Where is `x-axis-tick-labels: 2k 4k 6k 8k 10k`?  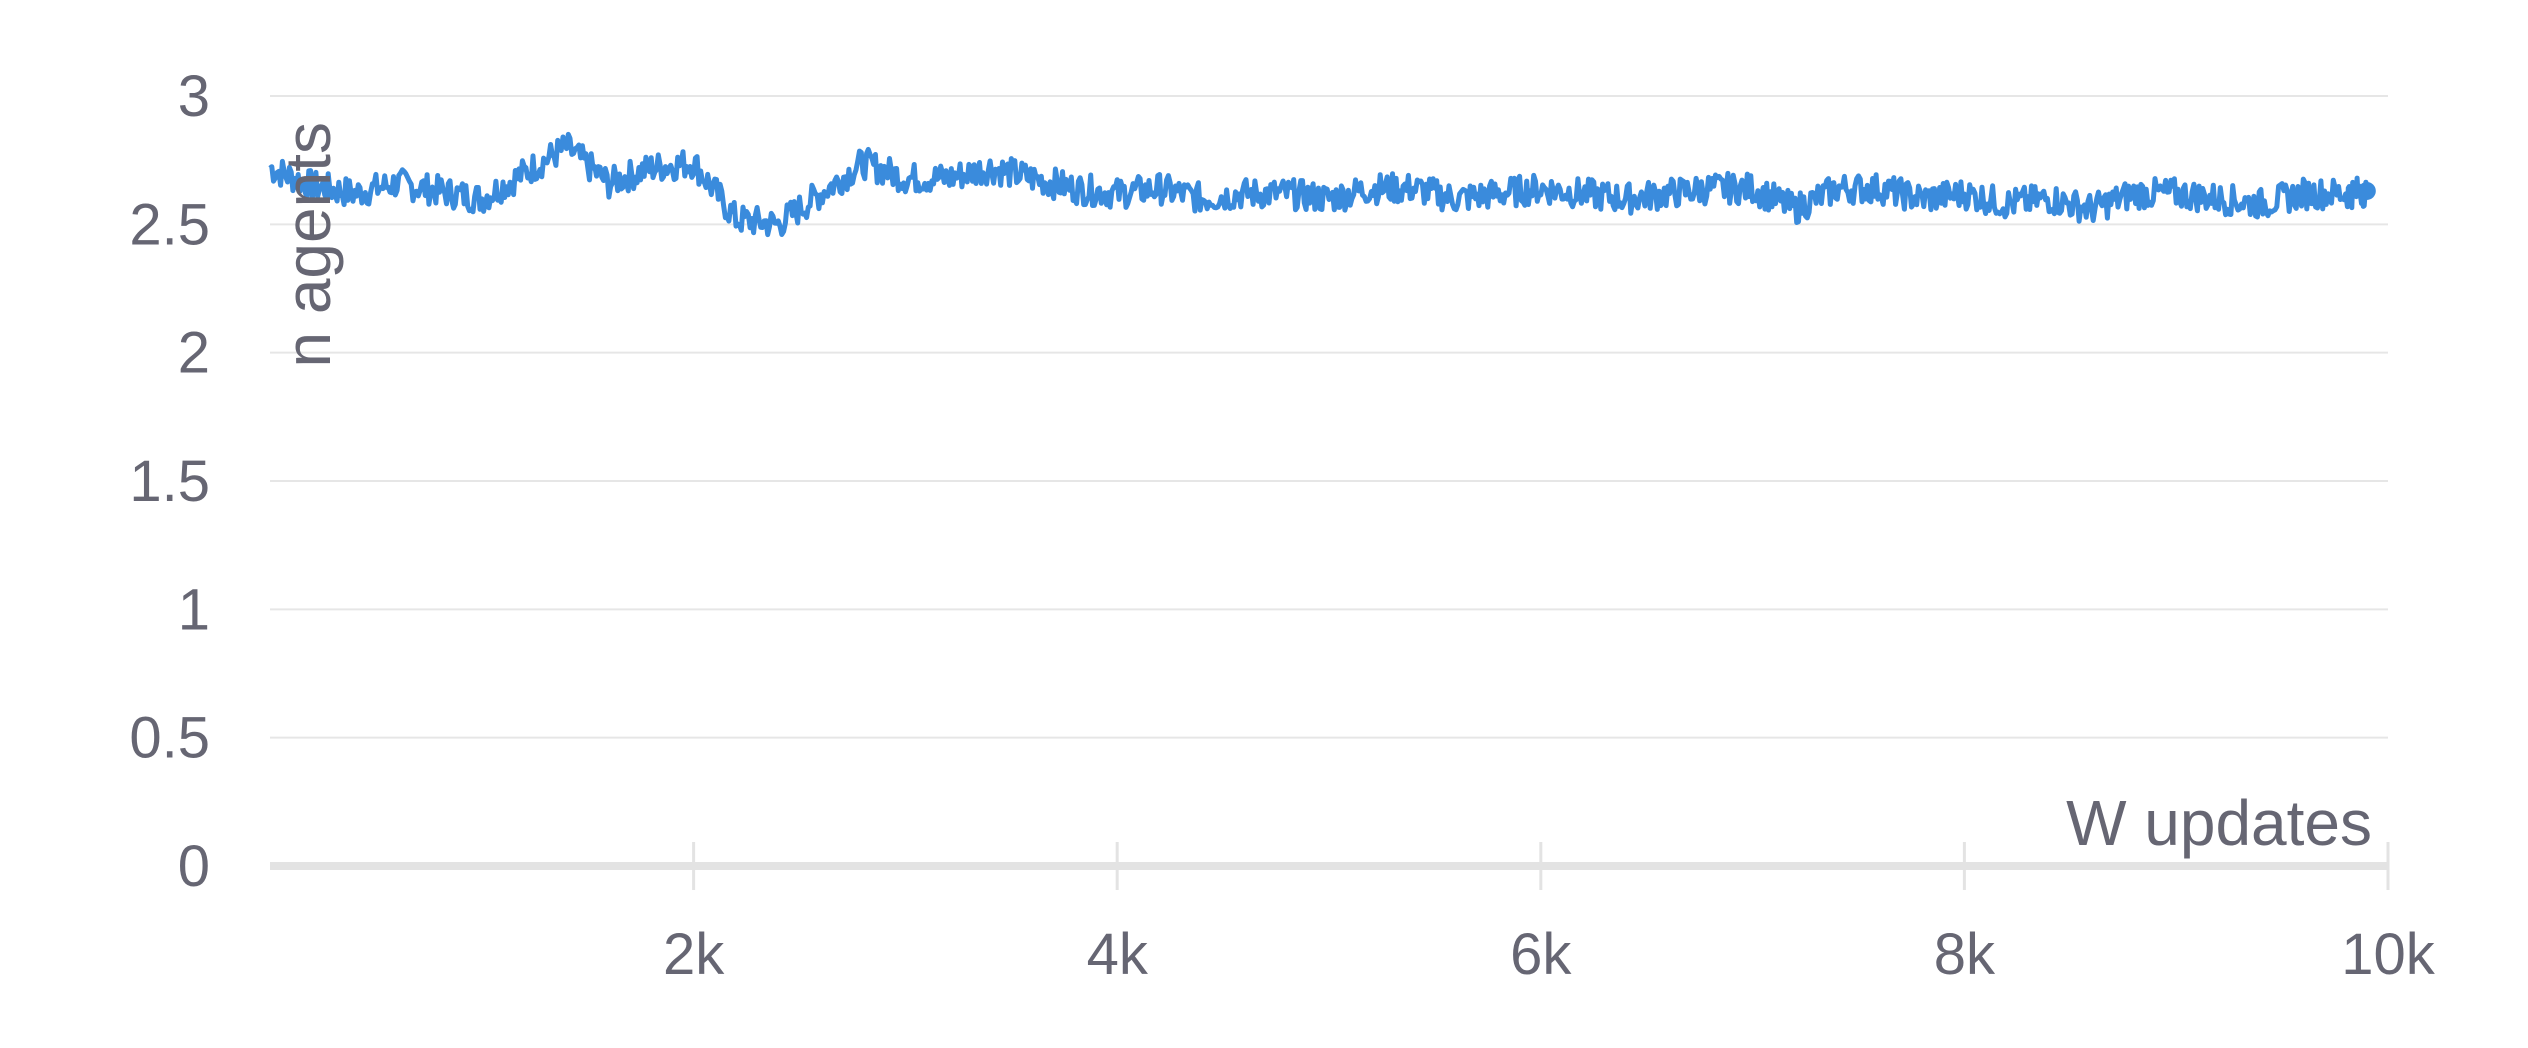
x-axis-tick-labels: 2k 4k 6k 8k 10k is located at coordinates (1549, 954).